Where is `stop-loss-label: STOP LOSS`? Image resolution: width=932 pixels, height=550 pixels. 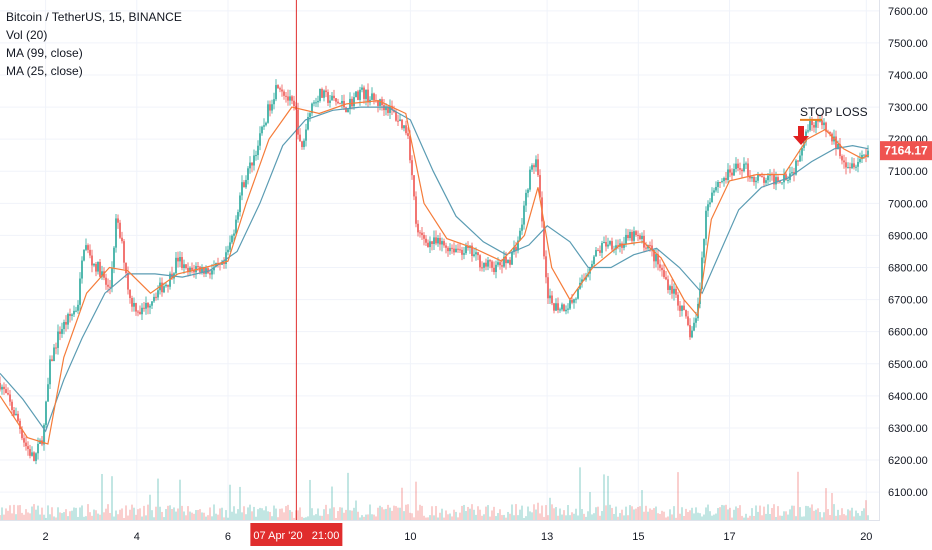
stop-loss-label: STOP LOSS is located at coordinates (834, 112).